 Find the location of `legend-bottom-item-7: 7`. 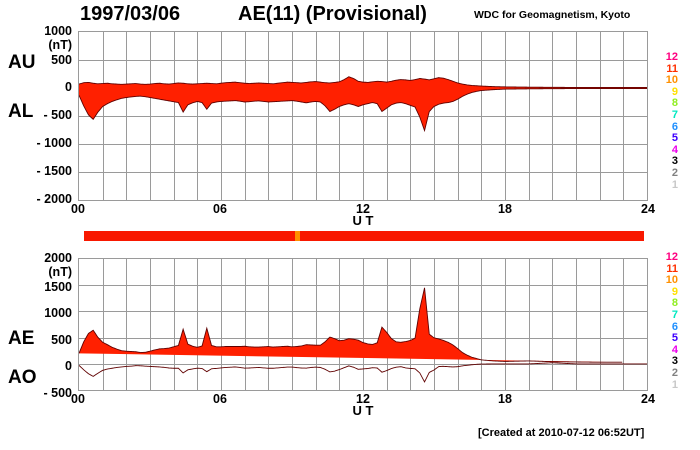

legend-bottom-item-7: 7 is located at coordinates (674, 314).